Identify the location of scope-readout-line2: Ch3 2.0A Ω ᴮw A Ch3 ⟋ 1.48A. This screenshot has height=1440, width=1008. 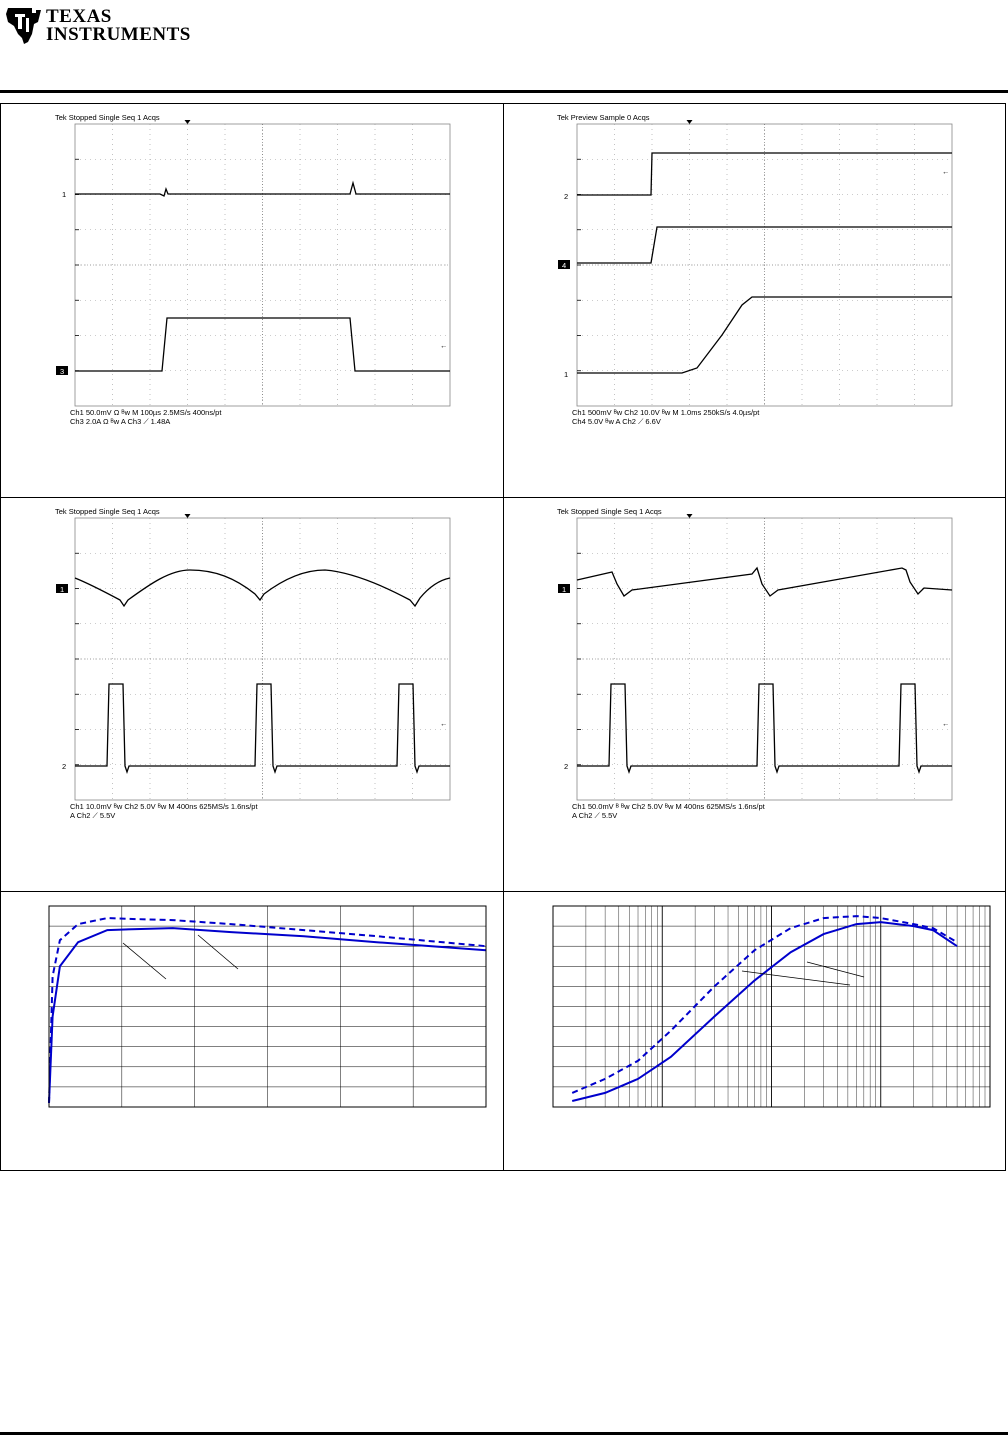
(120, 421).